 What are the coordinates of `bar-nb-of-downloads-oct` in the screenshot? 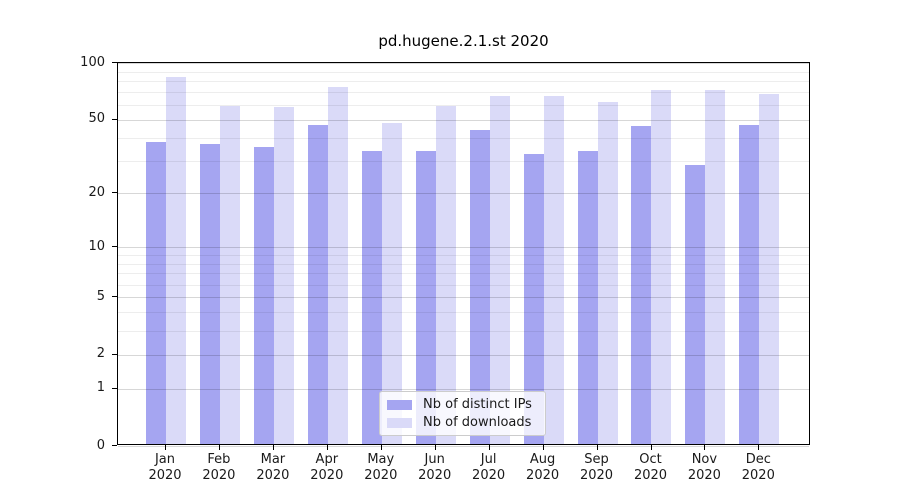 It's located at (661, 267).